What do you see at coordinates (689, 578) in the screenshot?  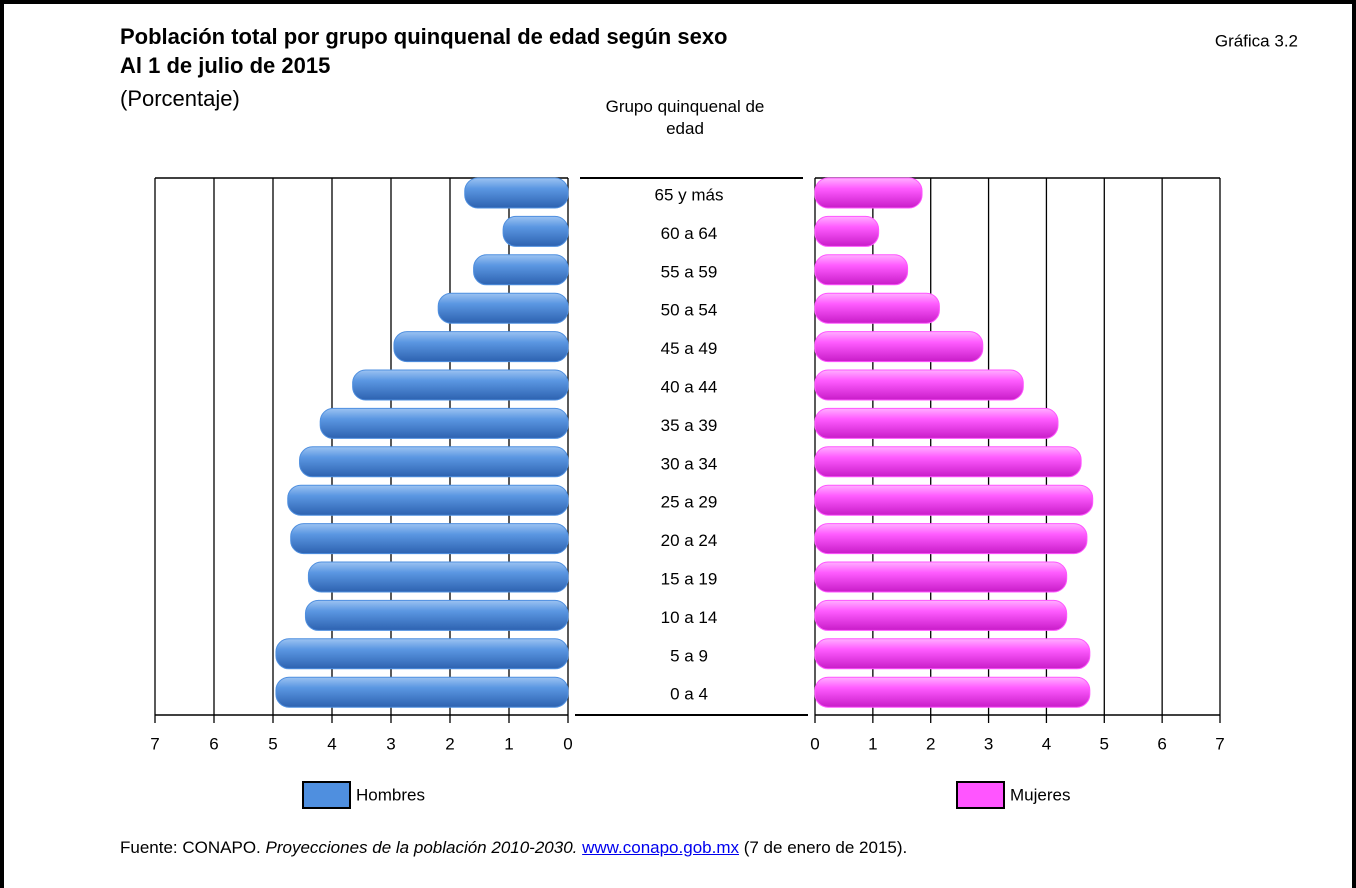 I see `category-label: 15 a 19` at bounding box center [689, 578].